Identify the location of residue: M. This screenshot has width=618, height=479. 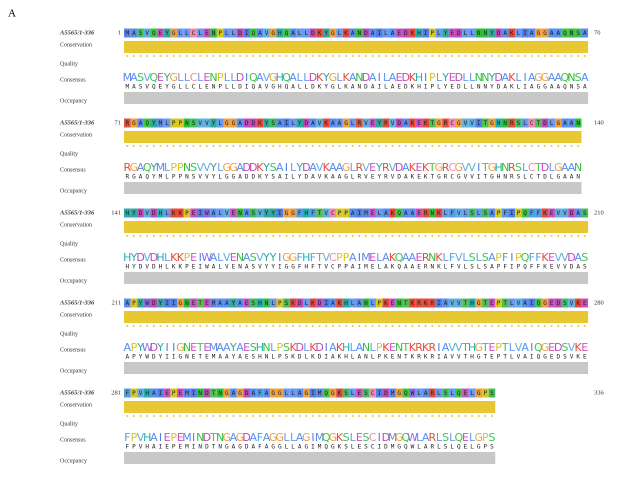
(187, 393).